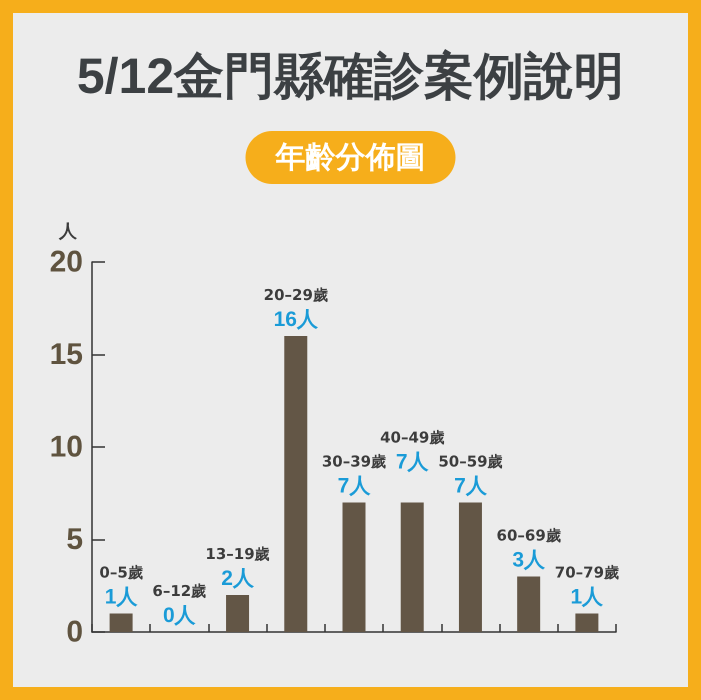 This screenshot has width=701, height=700. I want to click on x-tick-label: 30–39歲, so click(354, 461).